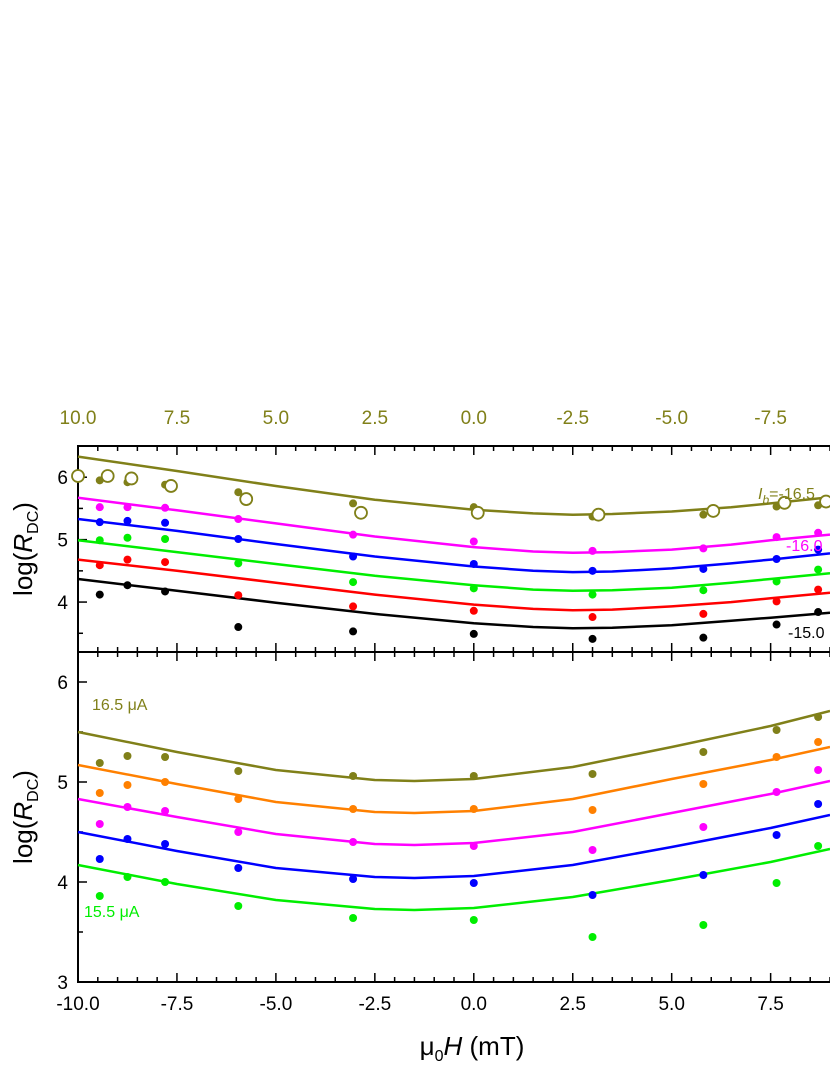  Describe the element at coordinates (375, 418) in the screenshot. I see `top-xtick-label: 2.5` at that location.